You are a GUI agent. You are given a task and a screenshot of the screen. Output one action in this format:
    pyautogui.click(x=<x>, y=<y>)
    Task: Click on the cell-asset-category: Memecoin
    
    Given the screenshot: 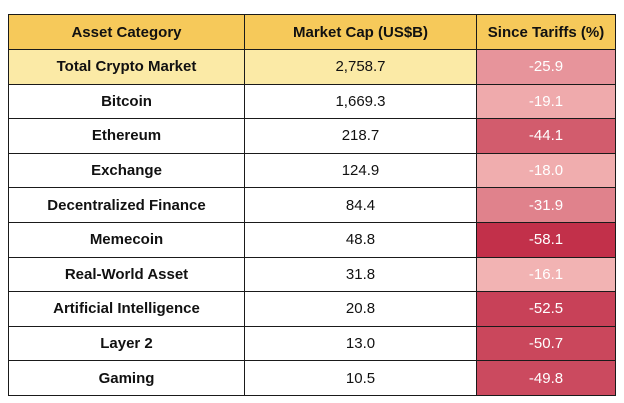 What is the action you would take?
    pyautogui.click(x=126, y=239)
    